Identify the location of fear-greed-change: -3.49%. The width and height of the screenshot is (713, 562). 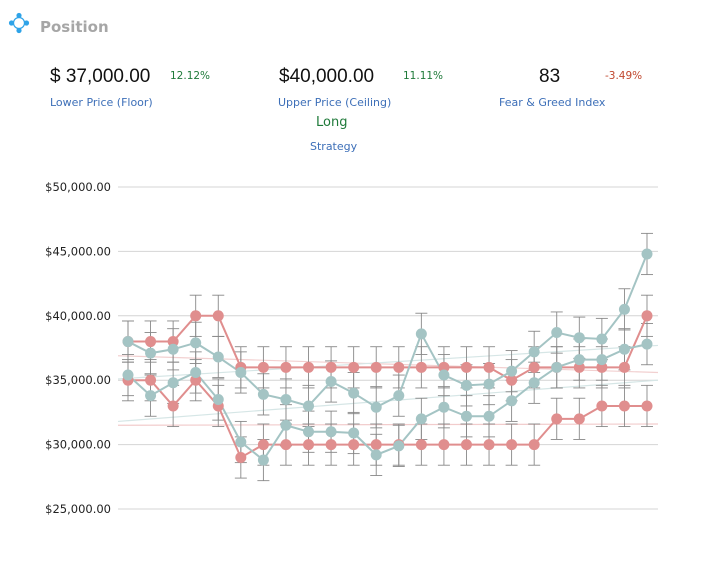
(624, 76).